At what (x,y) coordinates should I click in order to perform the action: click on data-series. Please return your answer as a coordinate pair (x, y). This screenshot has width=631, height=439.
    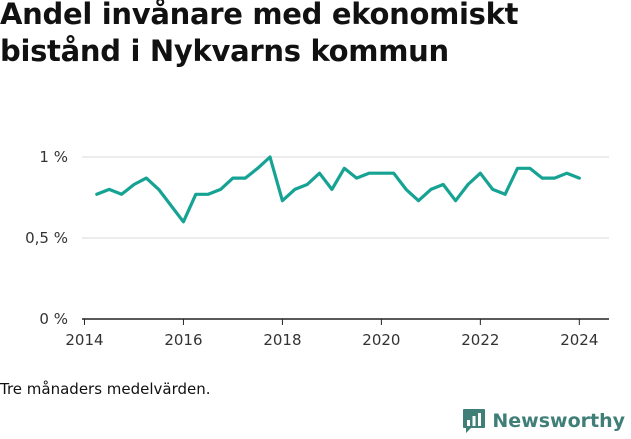
    Looking at the image, I should click on (338, 189).